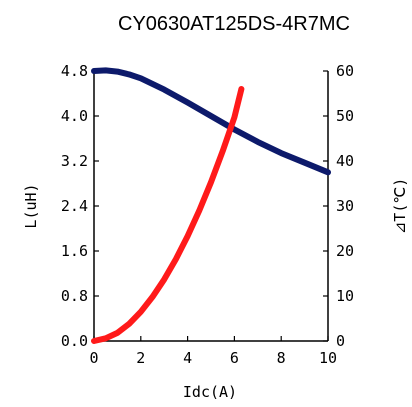 The height and width of the screenshot is (407, 412). What do you see at coordinates (345, 116) in the screenshot?
I see `y-right-tick-label: 50` at bounding box center [345, 116].